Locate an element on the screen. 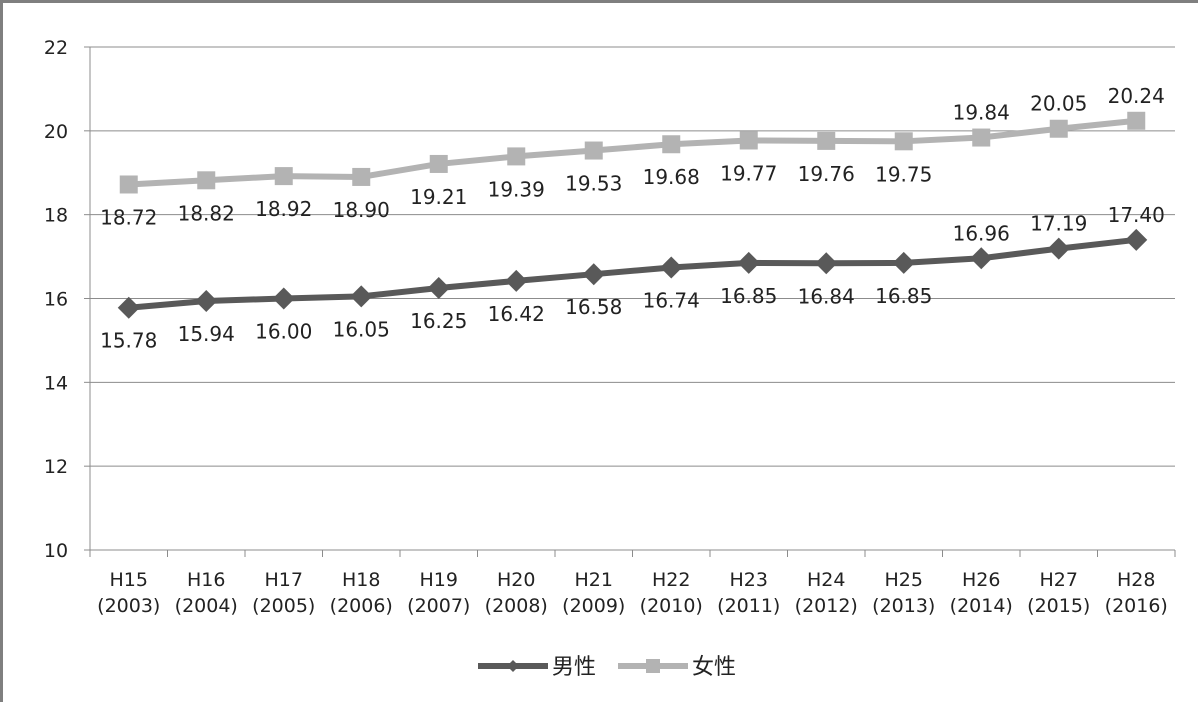 This screenshot has width=1198, height=702. data-label: 16.96 is located at coordinates (981, 233).